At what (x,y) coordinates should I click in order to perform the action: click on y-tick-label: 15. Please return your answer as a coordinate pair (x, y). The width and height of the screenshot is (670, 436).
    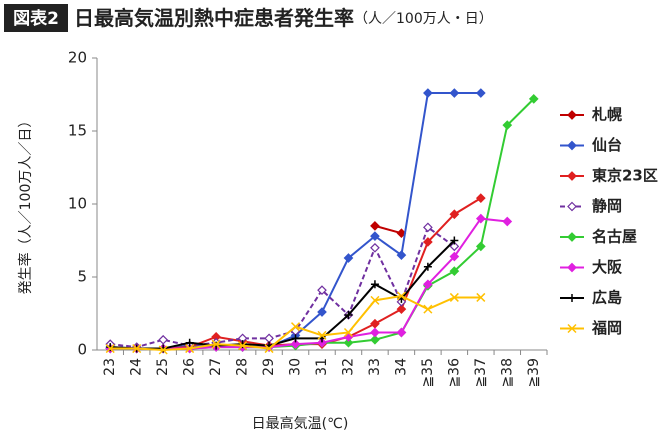
    Looking at the image, I should click on (77, 131).